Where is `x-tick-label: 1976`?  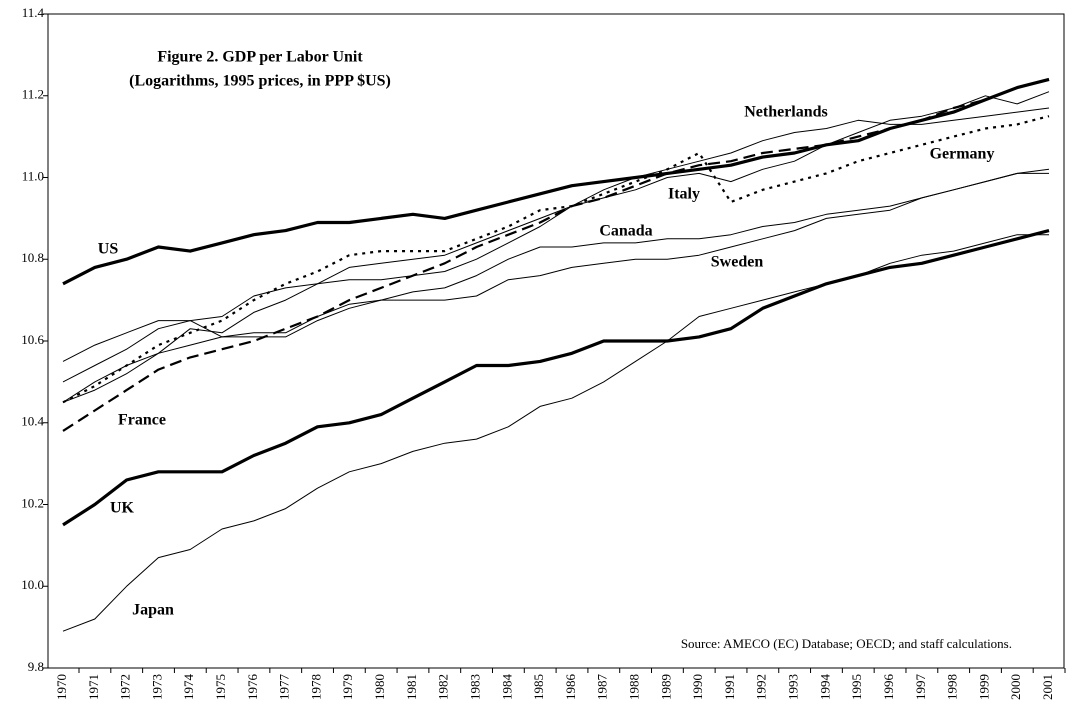
x-tick-label: 1976 is located at coordinates (252, 687).